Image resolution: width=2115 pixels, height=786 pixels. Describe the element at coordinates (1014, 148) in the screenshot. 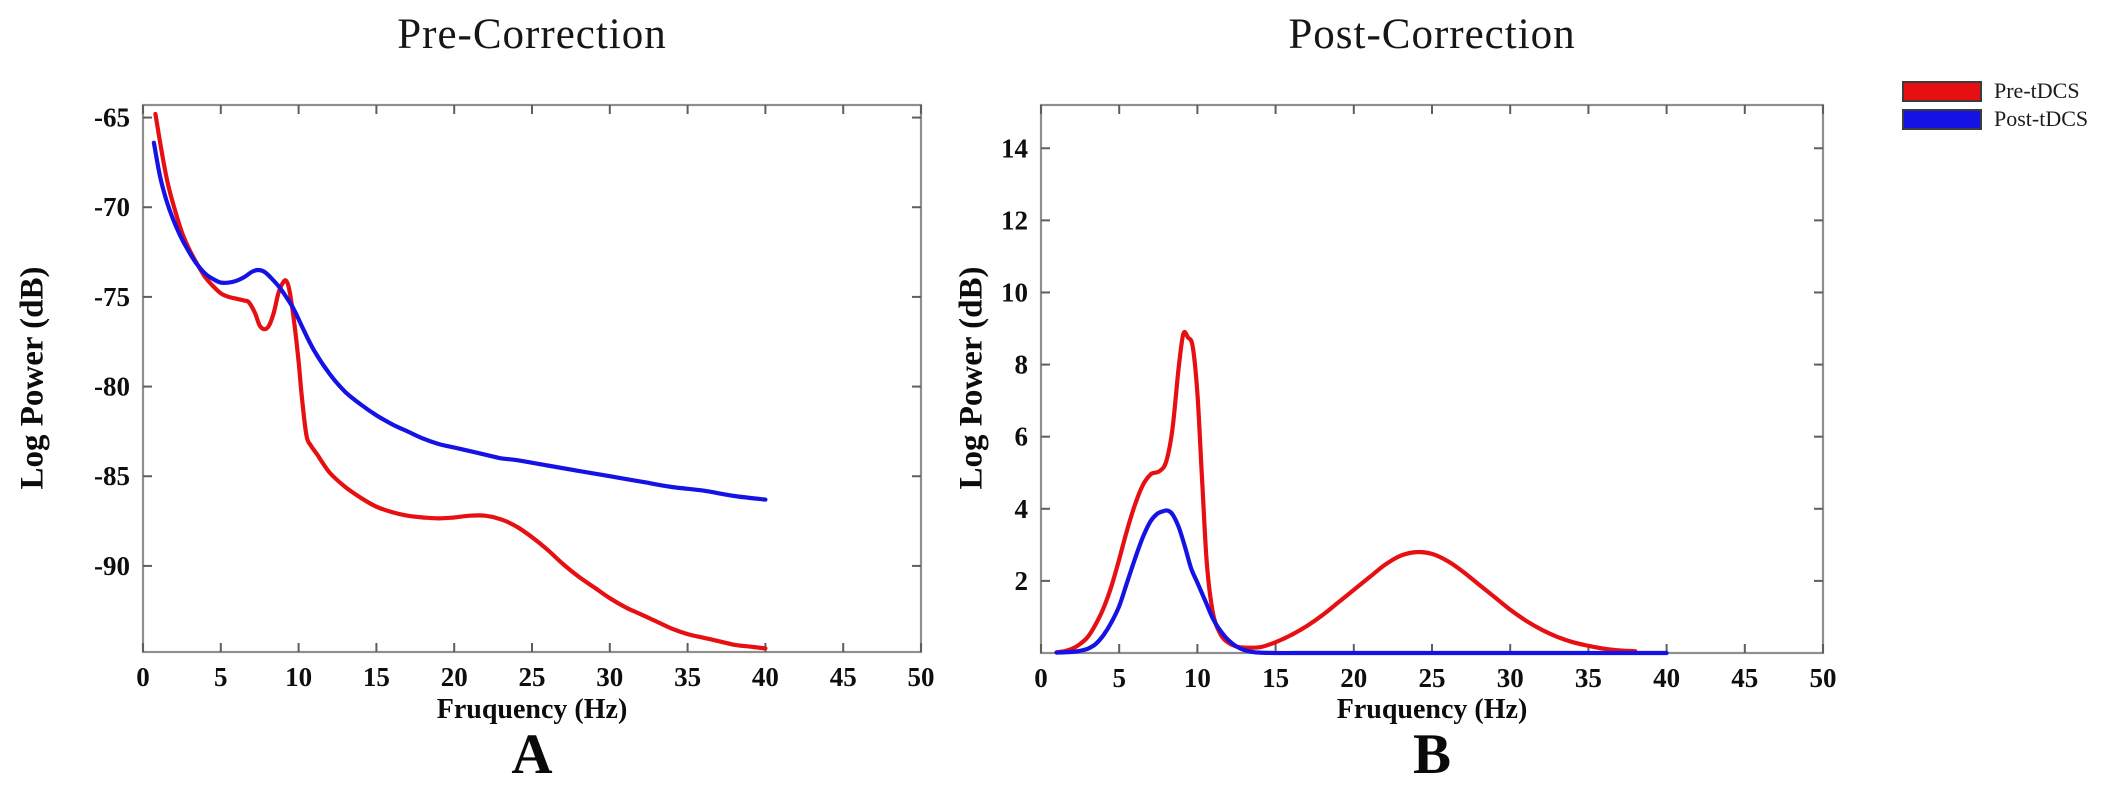

I see `y-tick-label: 14` at that location.